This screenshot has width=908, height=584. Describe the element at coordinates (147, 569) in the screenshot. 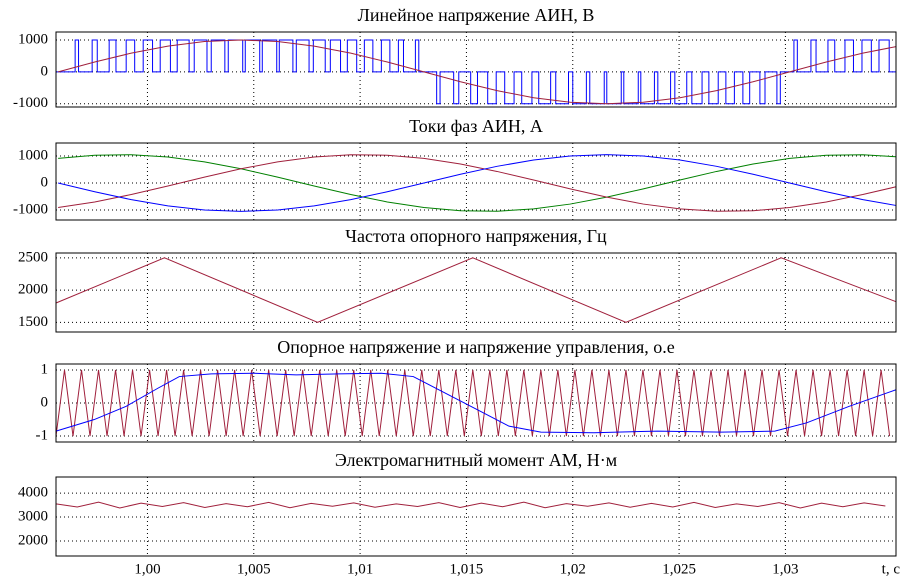

I see `x-tick-label: 1,00` at that location.